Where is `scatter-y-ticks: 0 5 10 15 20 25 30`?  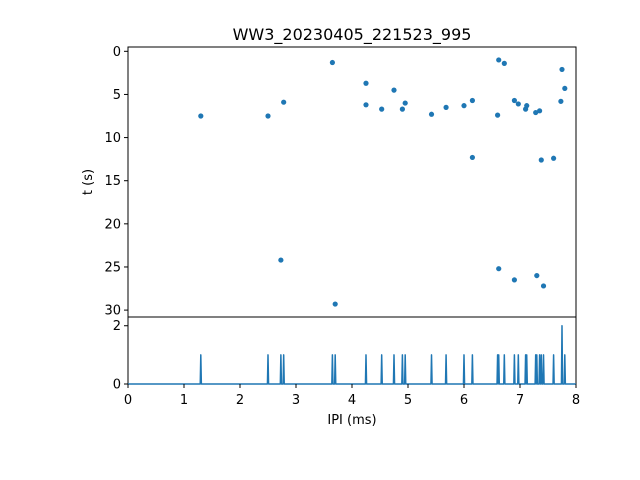 scatter-y-ticks: 0 5 10 15 20 25 30 is located at coordinates (116, 182).